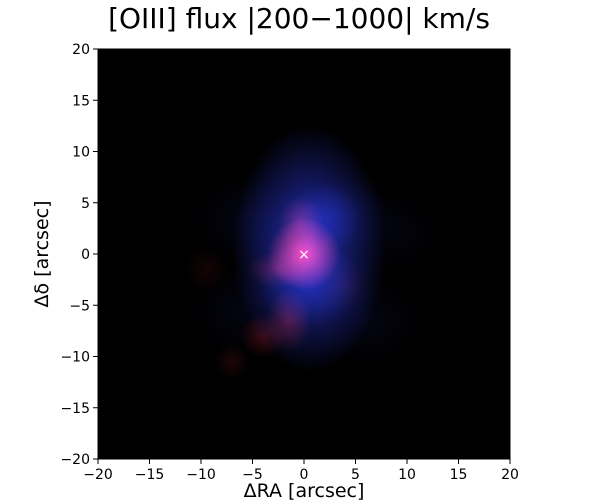 Image resolution: width=598 pixels, height=504 pixels. What do you see at coordinates (304, 491) in the screenshot?
I see `x-axis-label: ΔRA [arcsec]` at bounding box center [304, 491].